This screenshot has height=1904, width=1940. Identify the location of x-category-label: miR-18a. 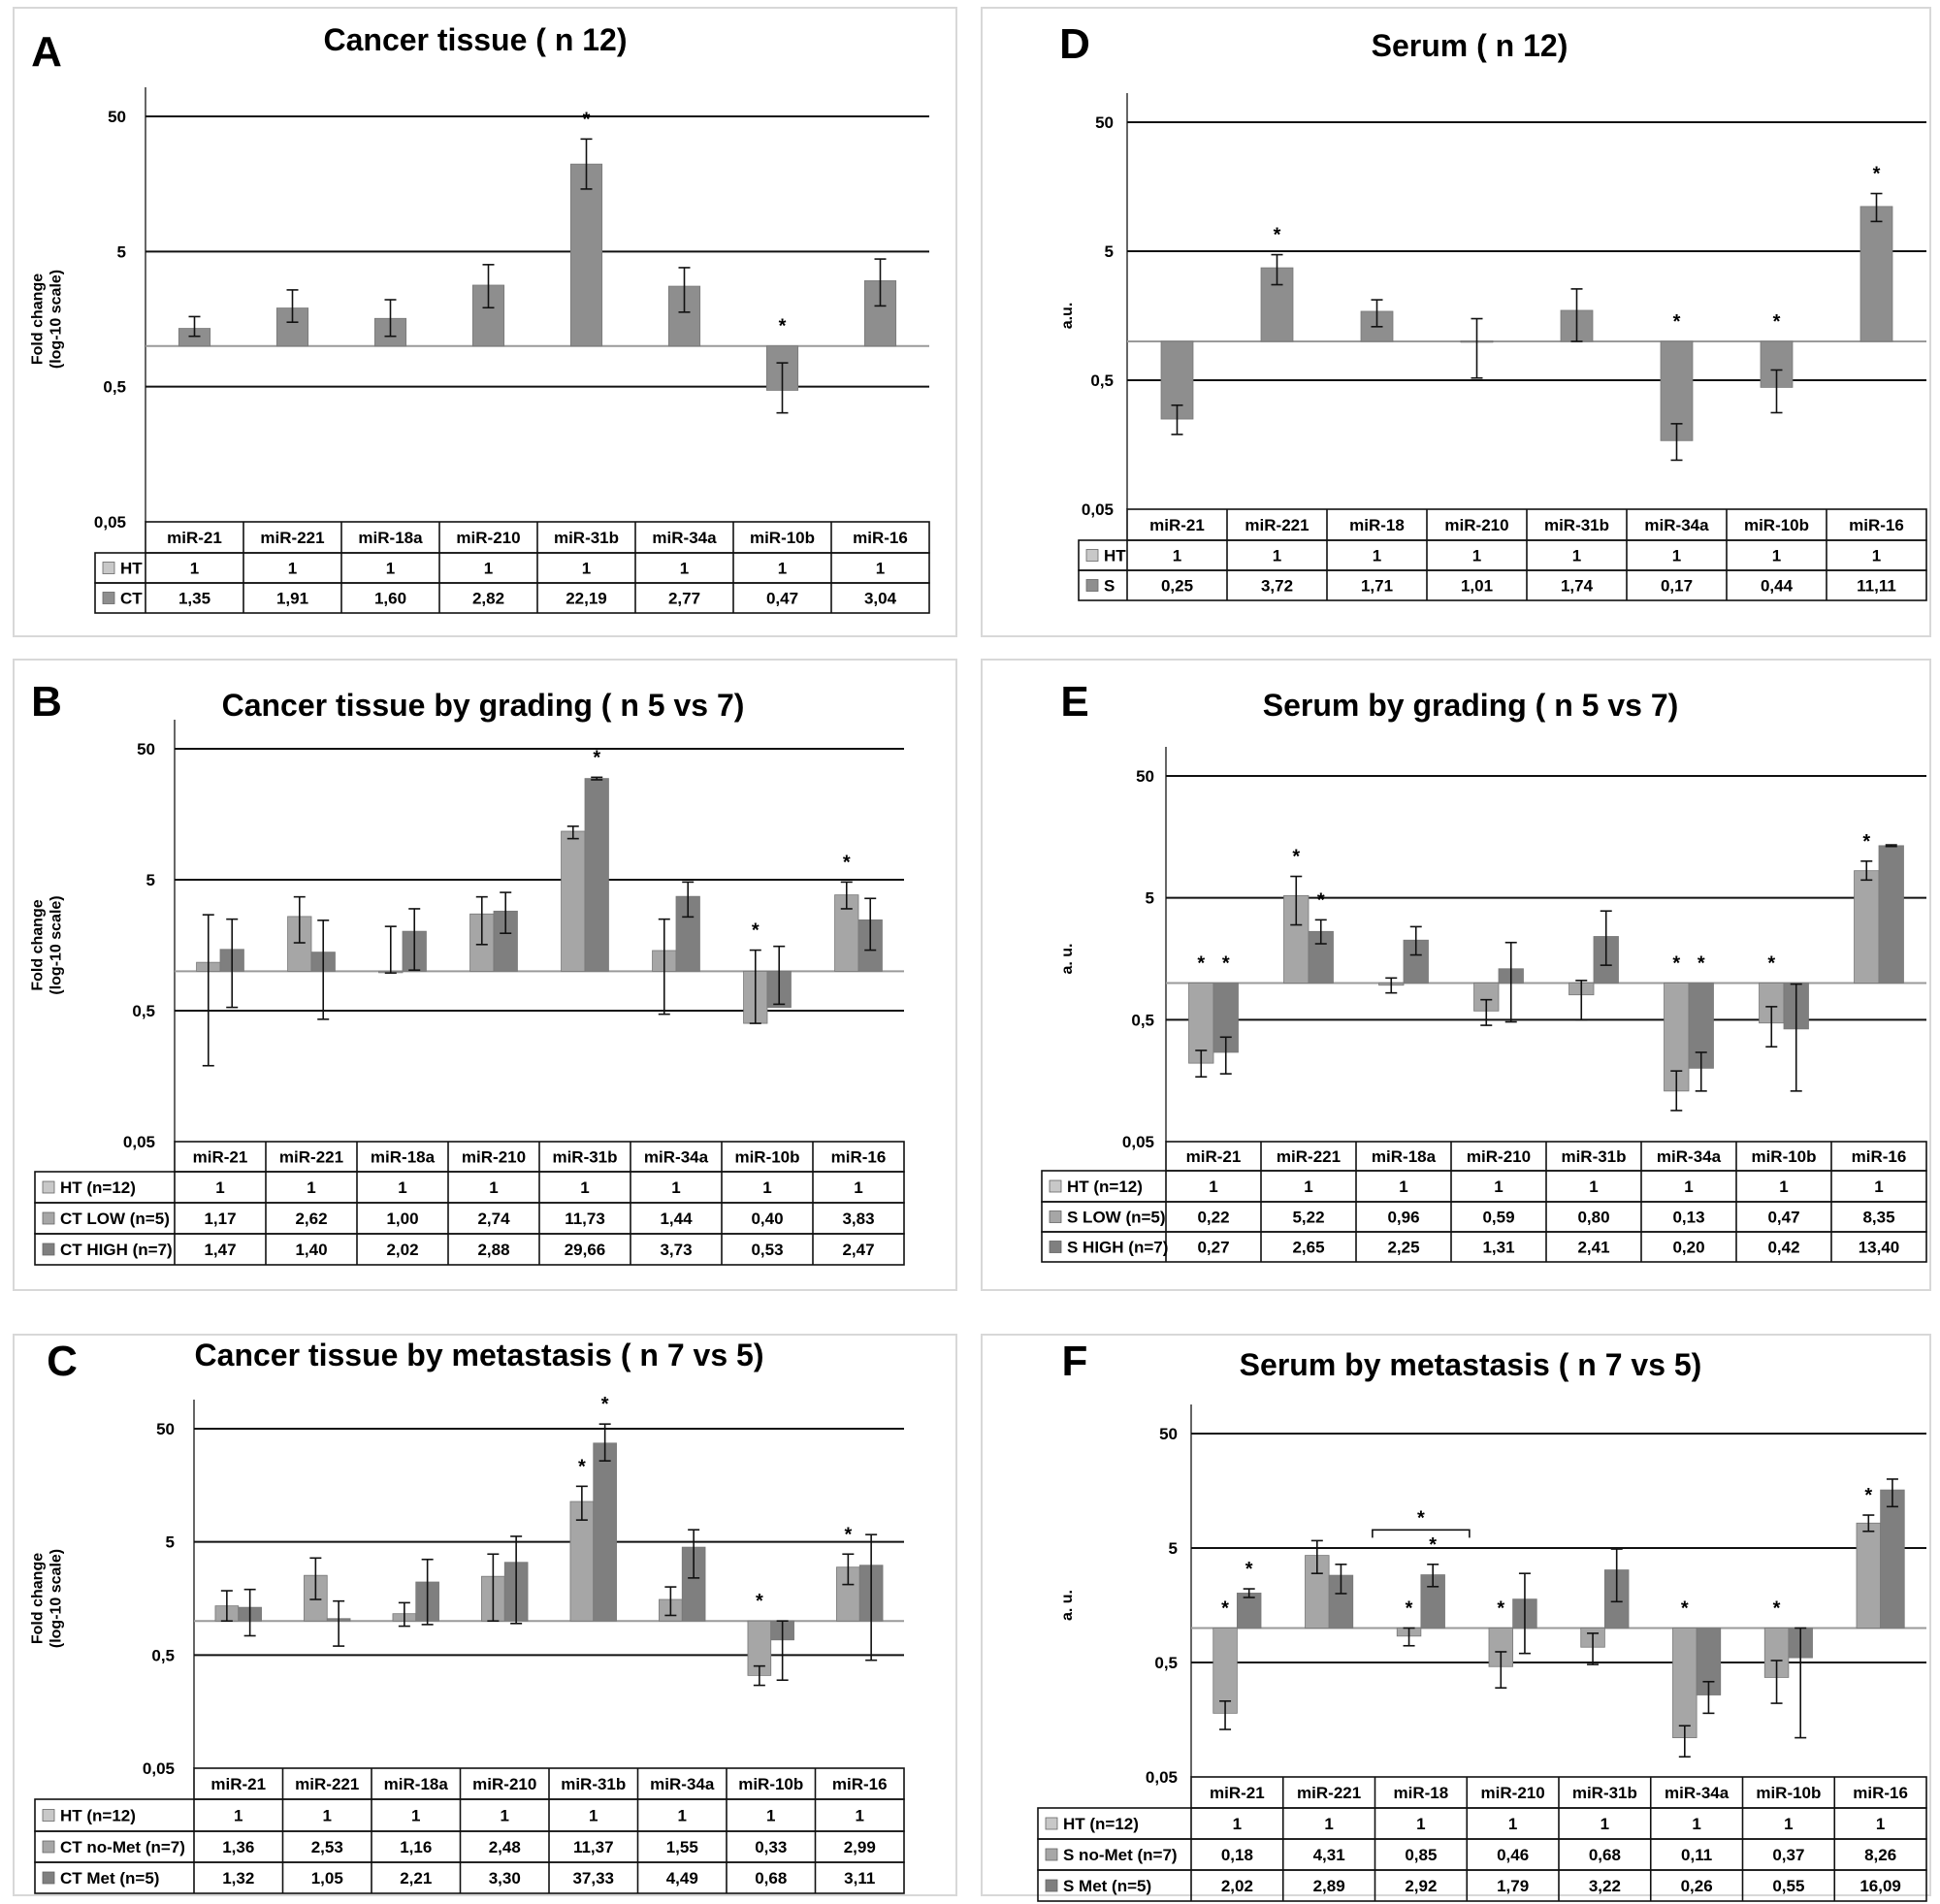
(1404, 1156).